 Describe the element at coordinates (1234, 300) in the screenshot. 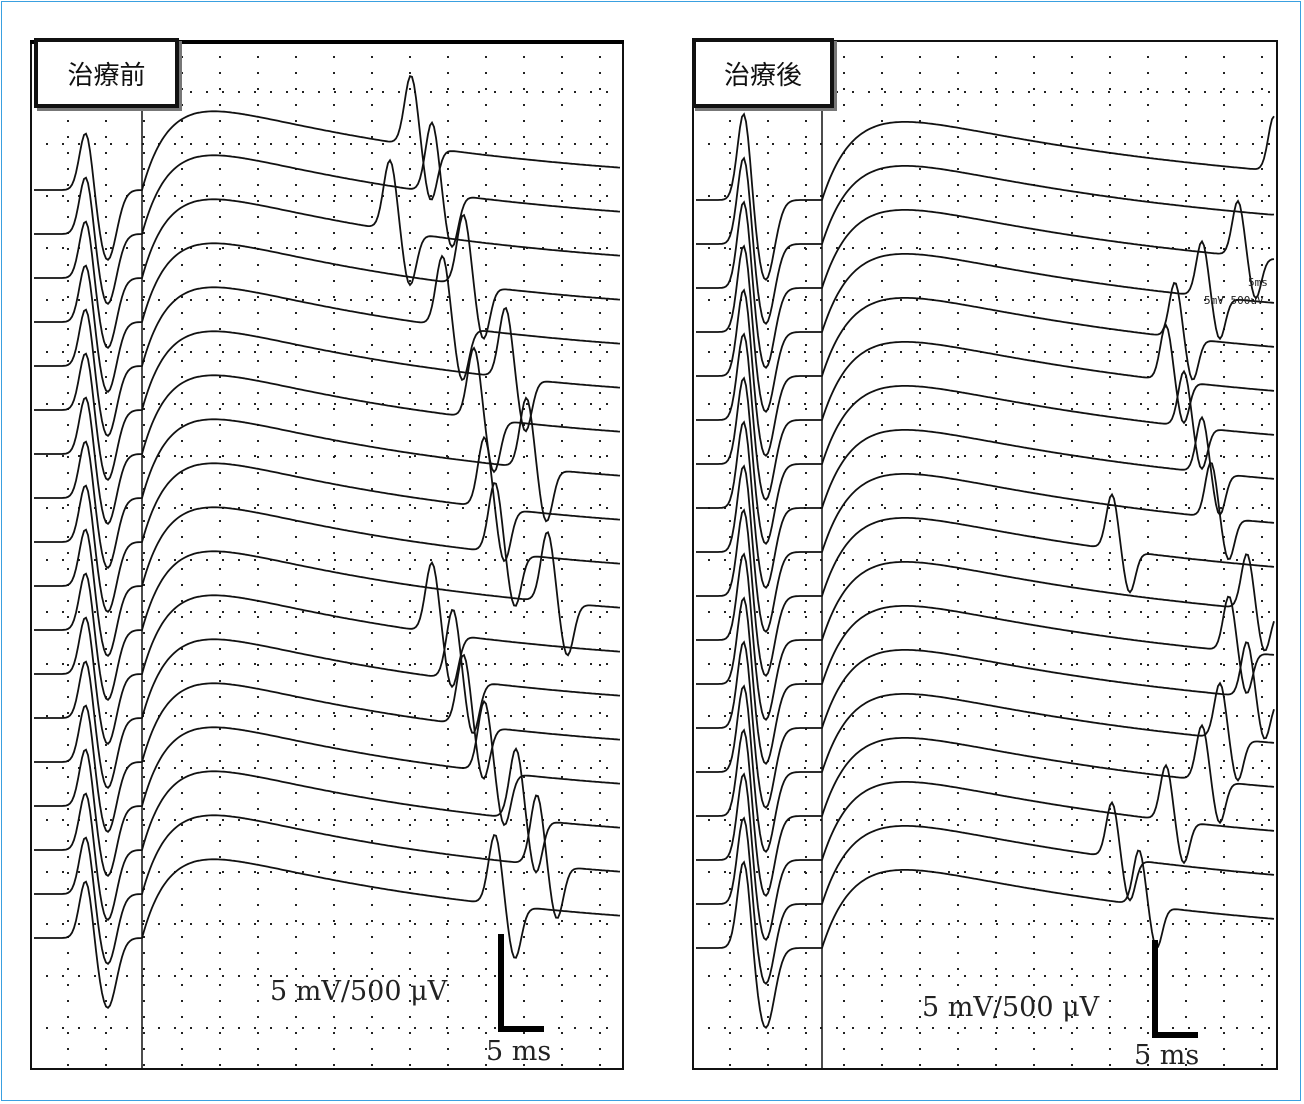

I see `inset-voltage-label: 5mV 500uV` at that location.